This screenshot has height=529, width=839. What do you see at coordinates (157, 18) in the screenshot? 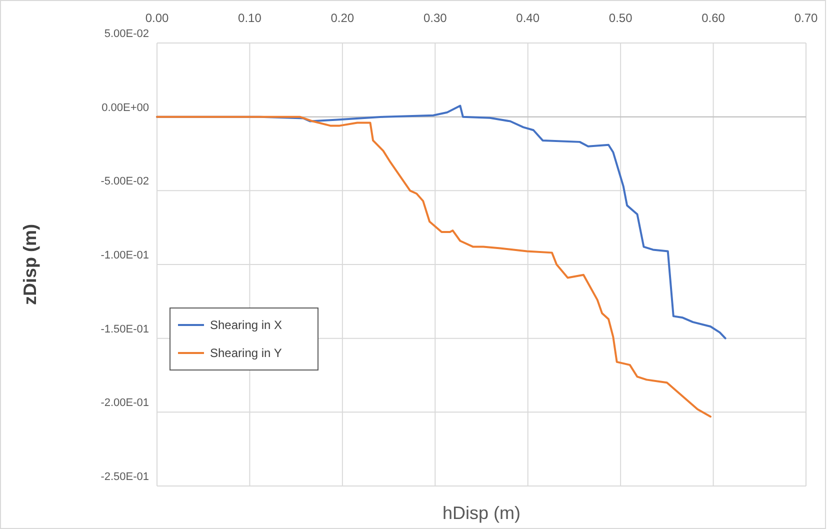
I see `x-tick-label: 0.00` at bounding box center [157, 18].